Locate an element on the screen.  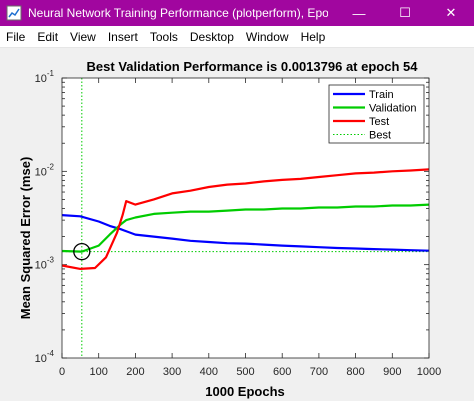
menu-edit: Edit is located at coordinates (48, 36).